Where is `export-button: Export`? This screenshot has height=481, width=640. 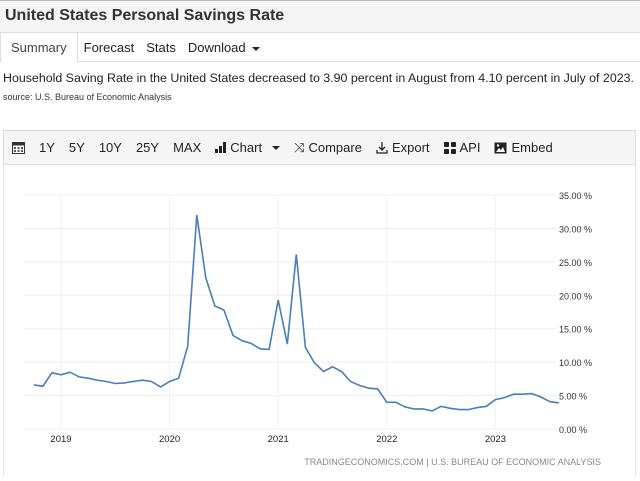 export-button: Export is located at coordinates (403, 147).